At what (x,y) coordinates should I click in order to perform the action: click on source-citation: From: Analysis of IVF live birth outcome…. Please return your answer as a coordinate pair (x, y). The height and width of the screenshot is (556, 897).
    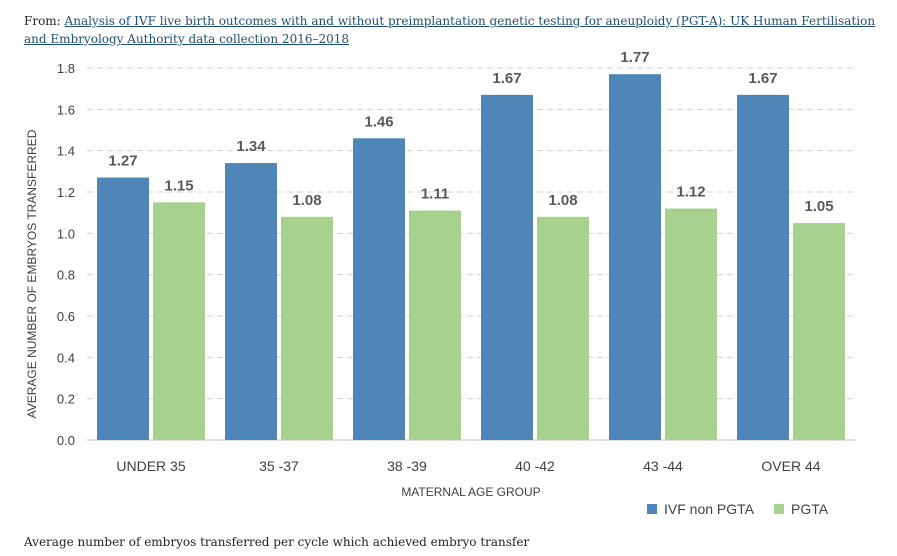
    Looking at the image, I should click on (454, 30).